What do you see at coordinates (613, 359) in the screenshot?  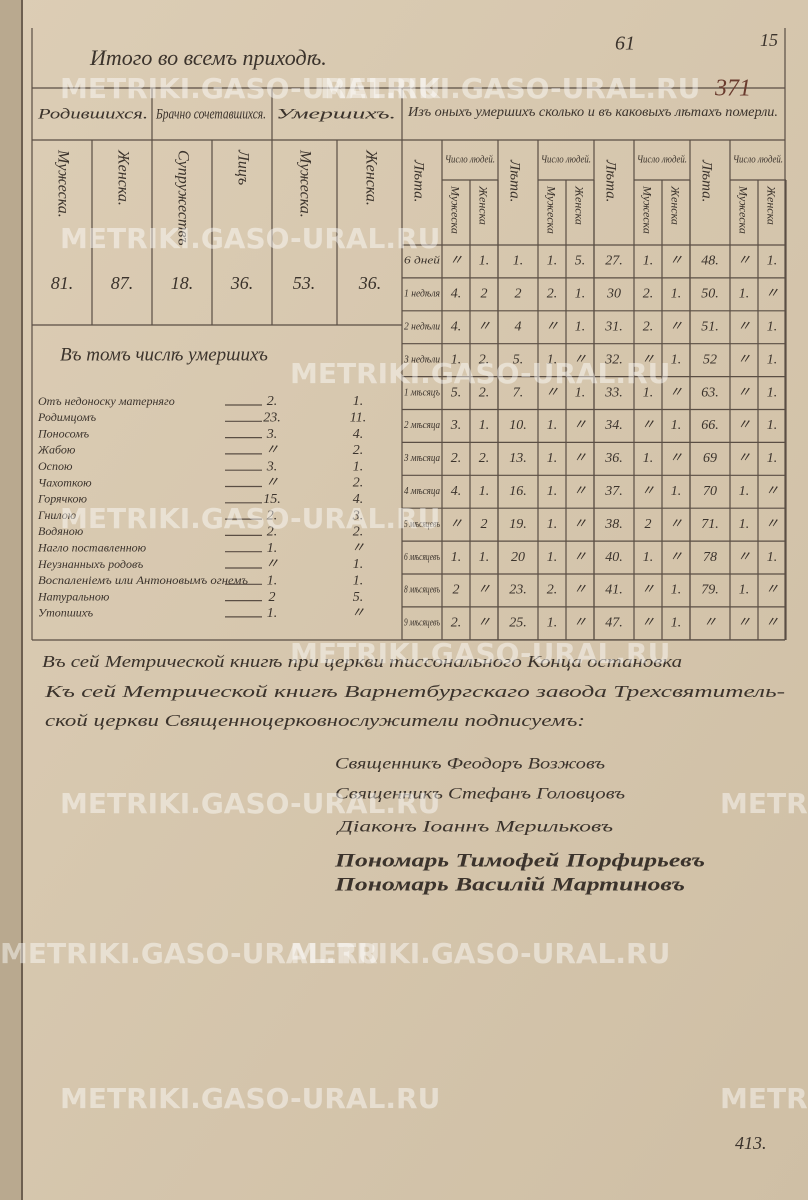 I see `age-cell: 32.` at bounding box center [613, 359].